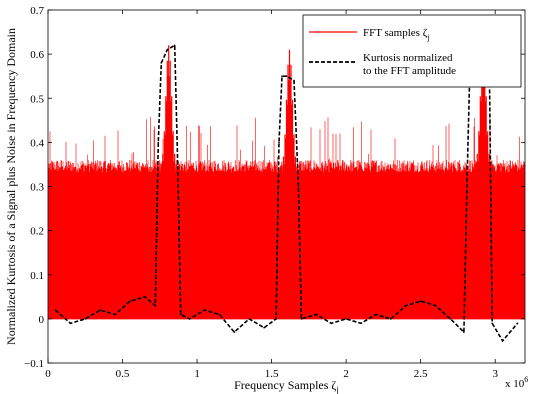  I want to click on y-tick-label: 0.7, so click(37, 11).